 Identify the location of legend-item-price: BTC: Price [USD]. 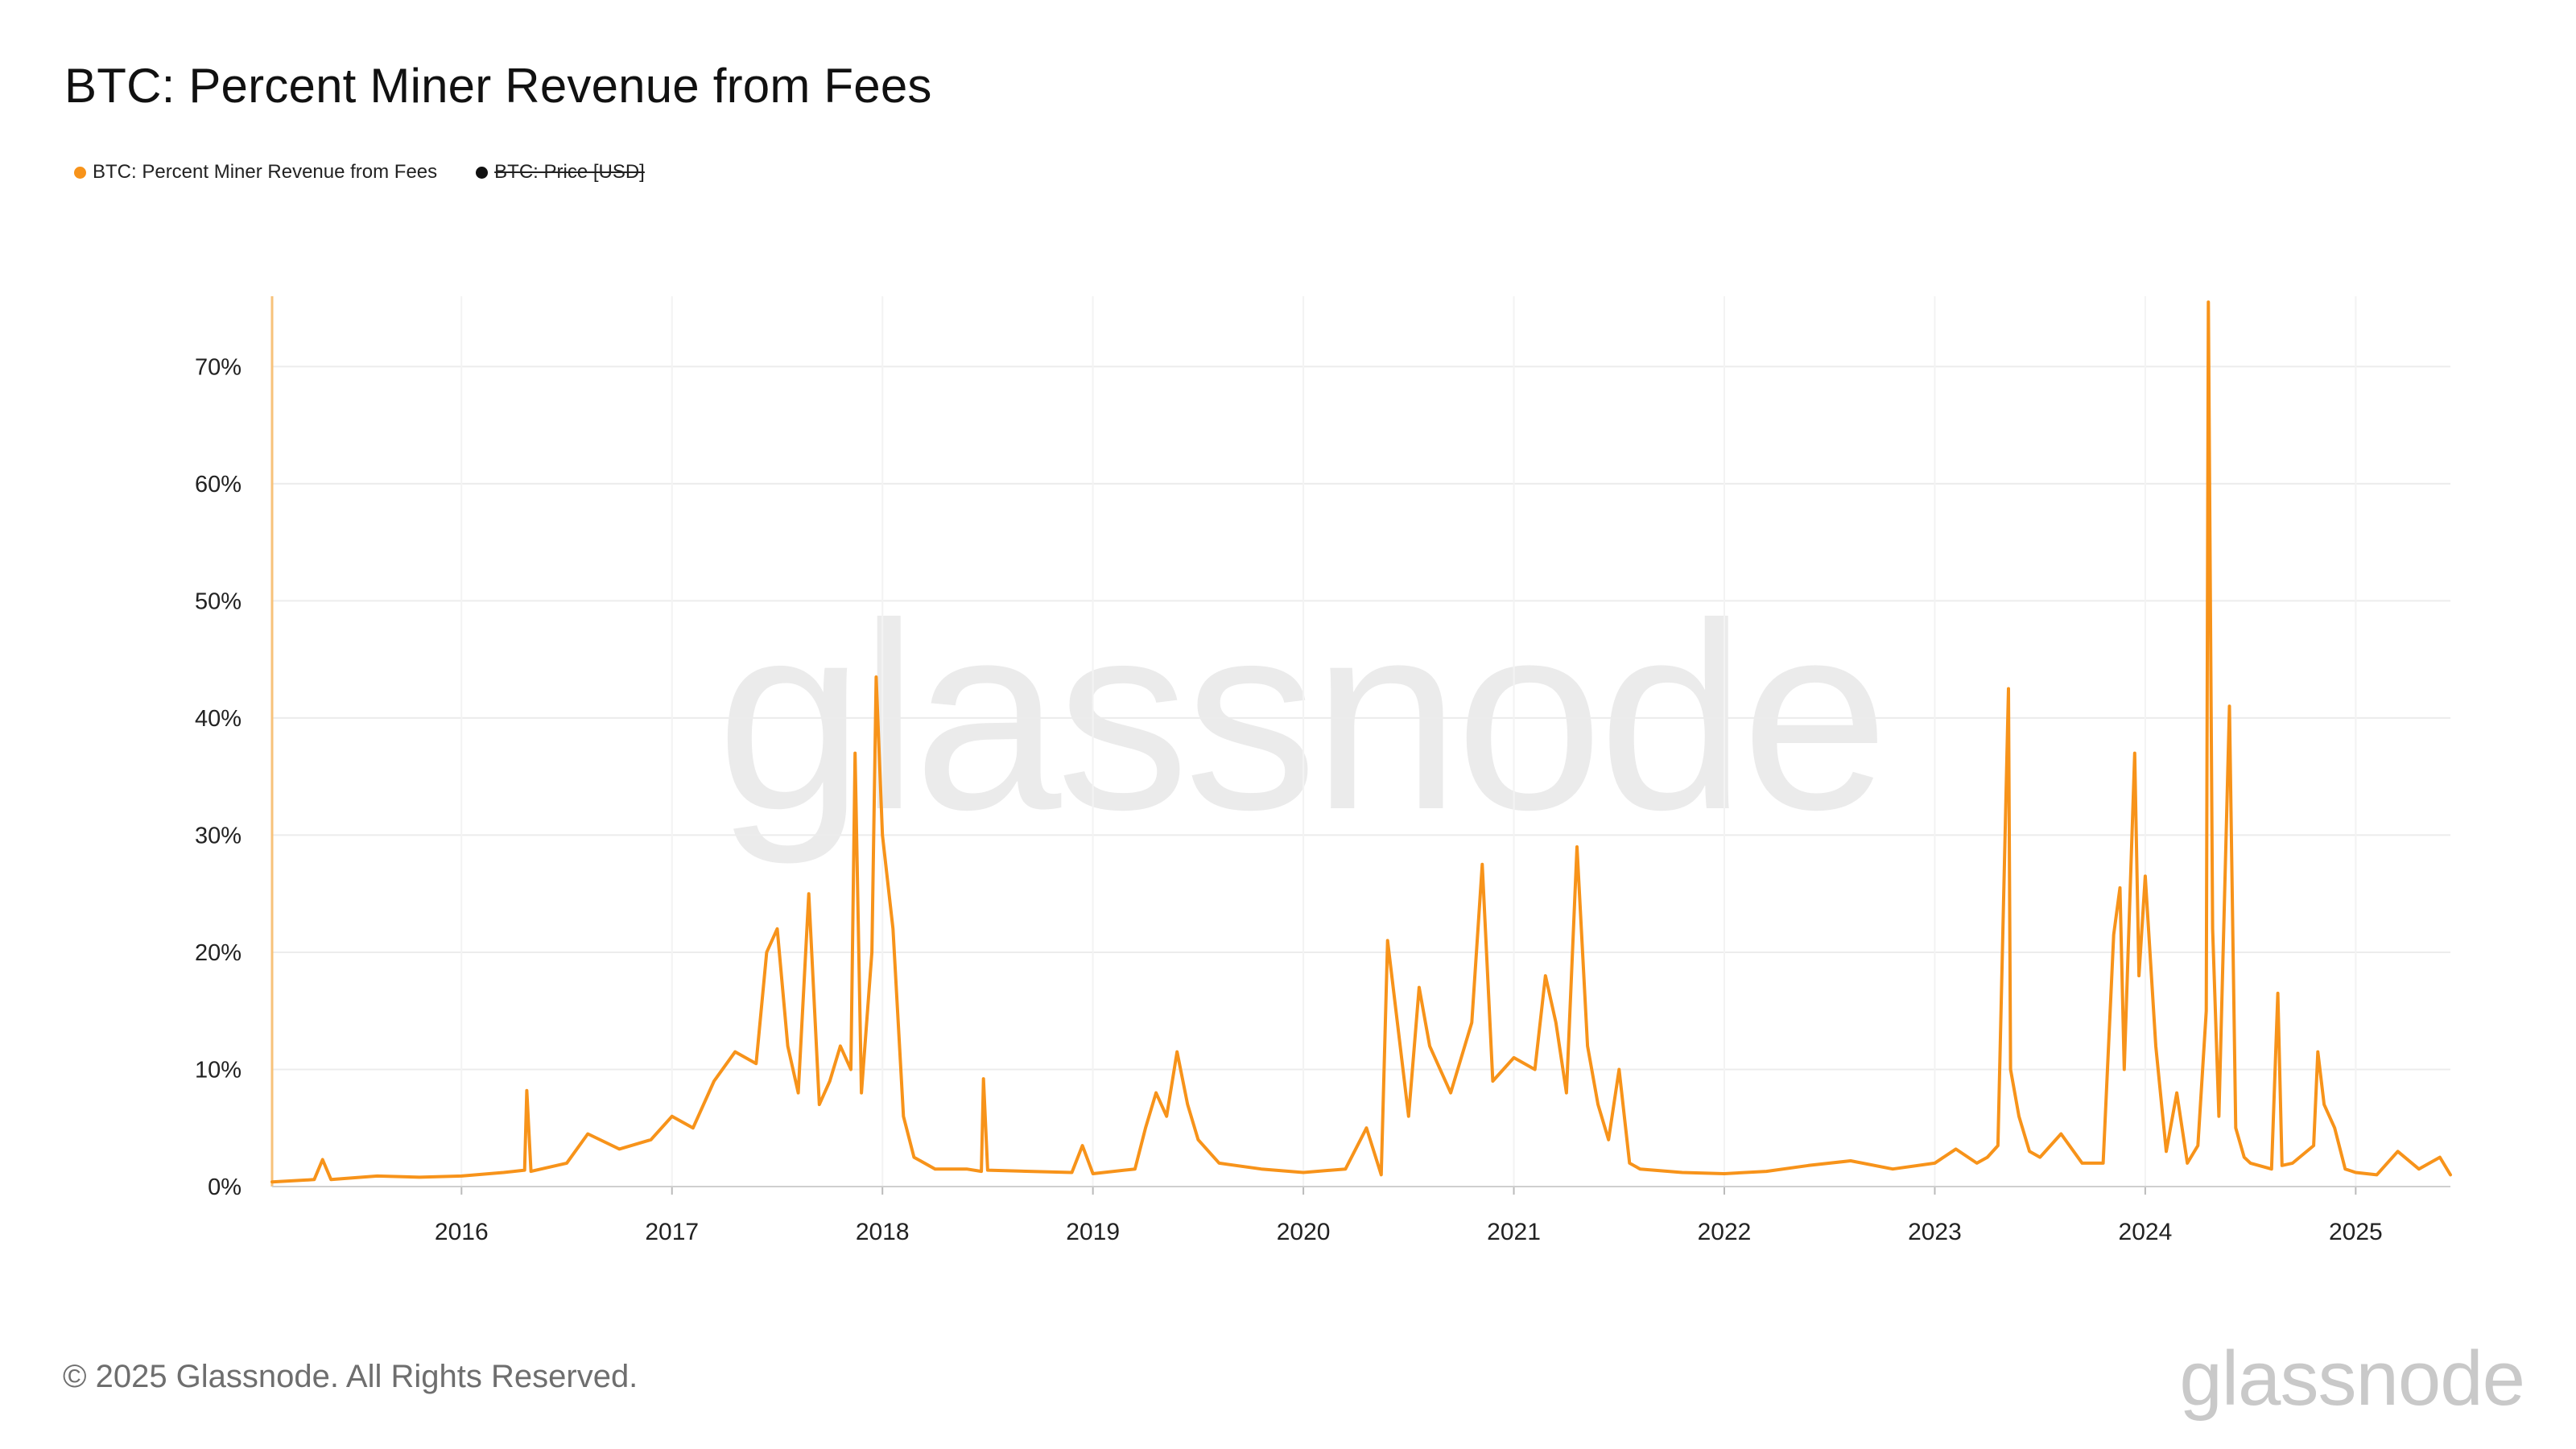
(560, 172).